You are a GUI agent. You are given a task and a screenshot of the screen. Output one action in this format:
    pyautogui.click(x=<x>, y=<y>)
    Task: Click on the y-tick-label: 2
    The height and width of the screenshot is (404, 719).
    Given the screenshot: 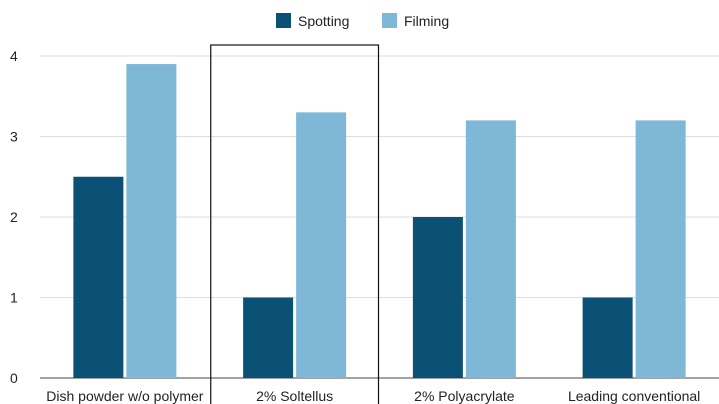 What is the action you would take?
    pyautogui.click(x=14, y=217)
    